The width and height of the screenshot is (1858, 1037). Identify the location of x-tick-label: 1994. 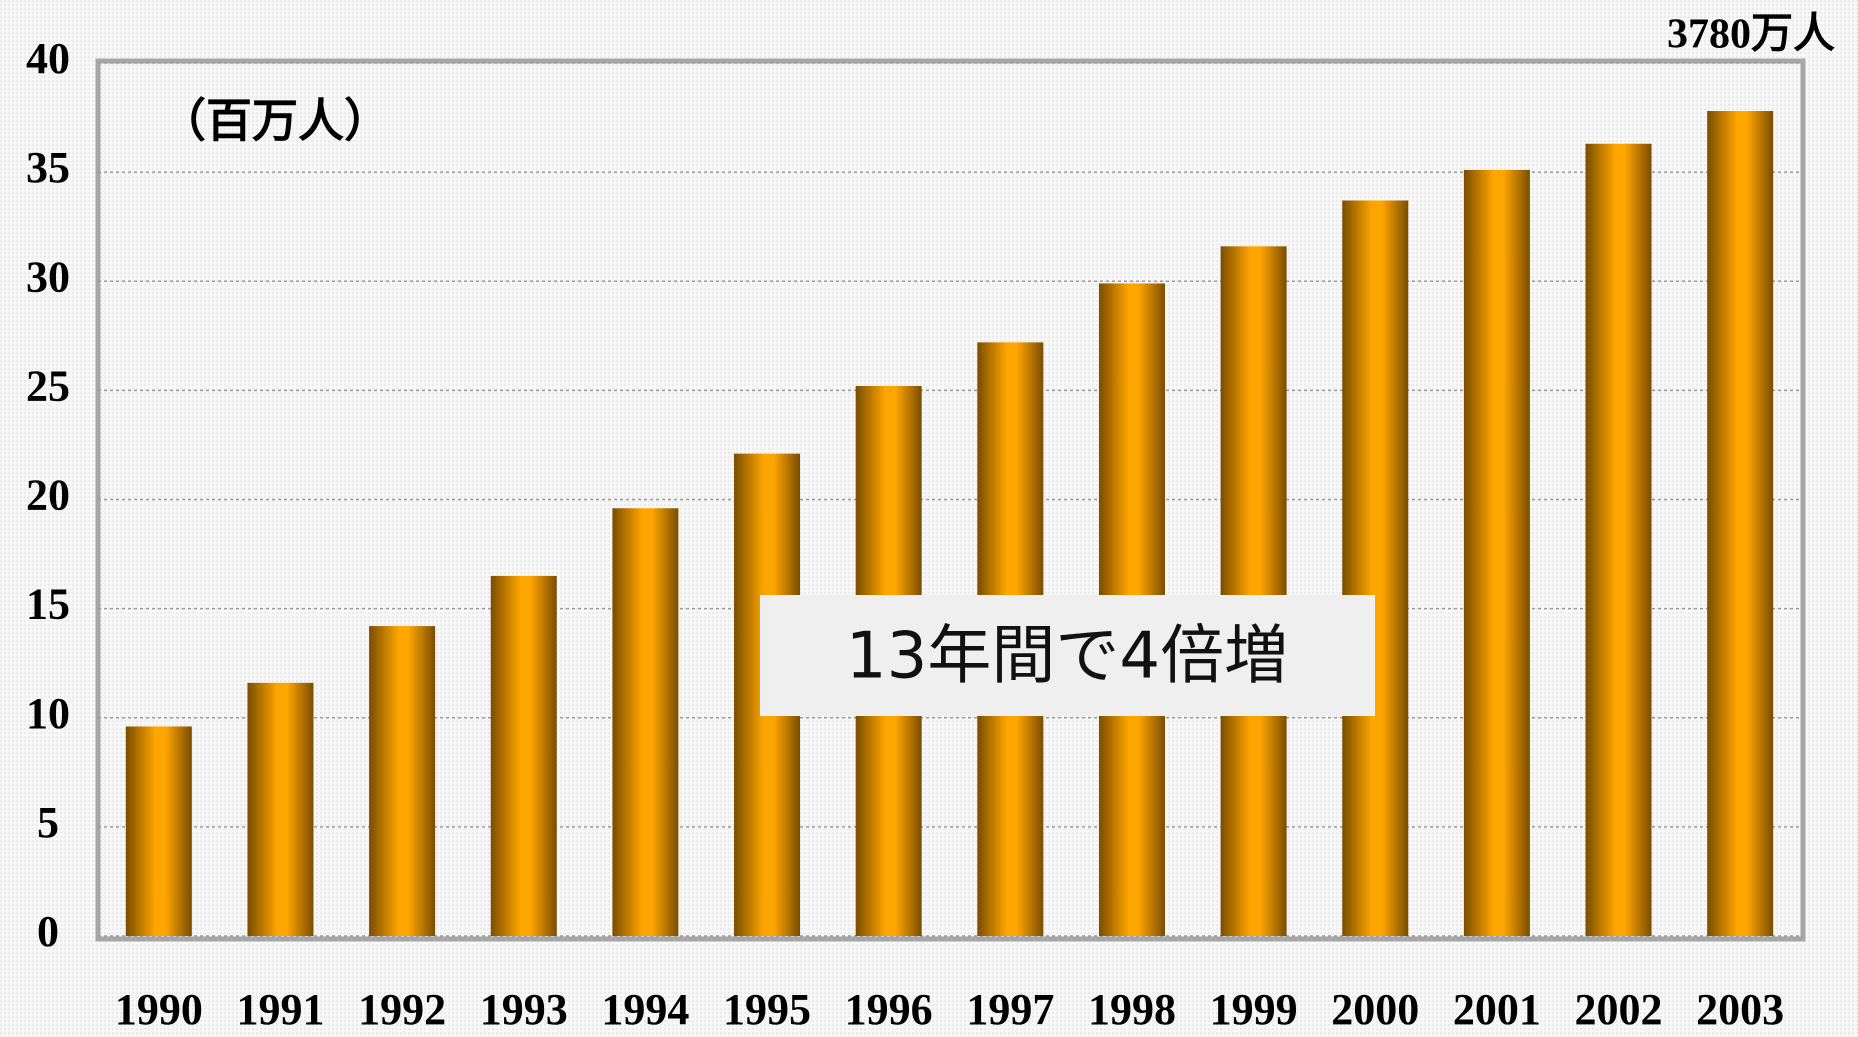
(645, 1009).